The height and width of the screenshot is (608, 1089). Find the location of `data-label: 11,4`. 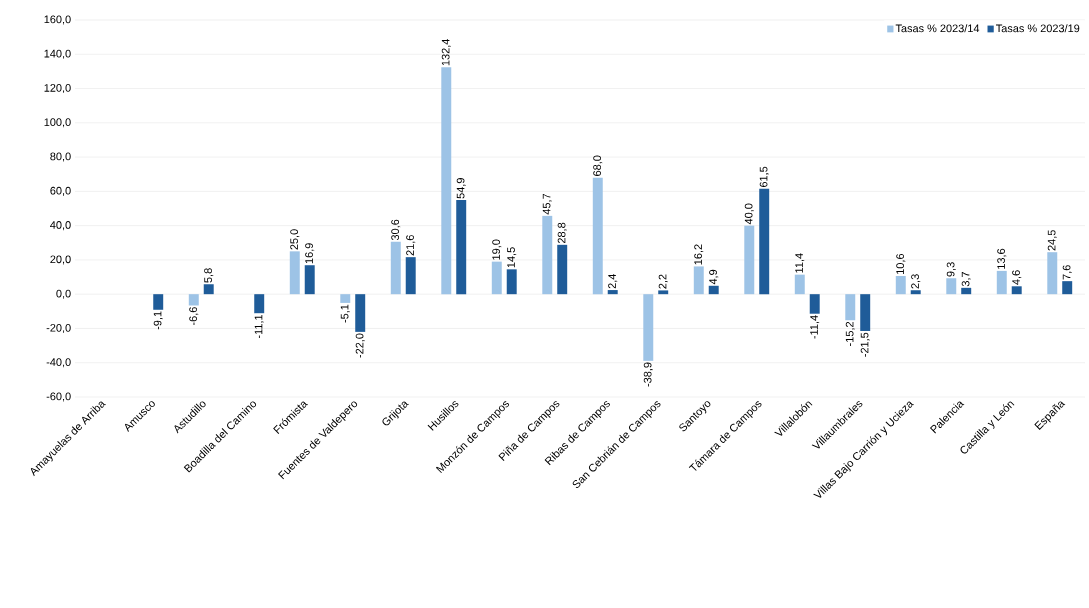

data-label: 11,4 is located at coordinates (800, 263).